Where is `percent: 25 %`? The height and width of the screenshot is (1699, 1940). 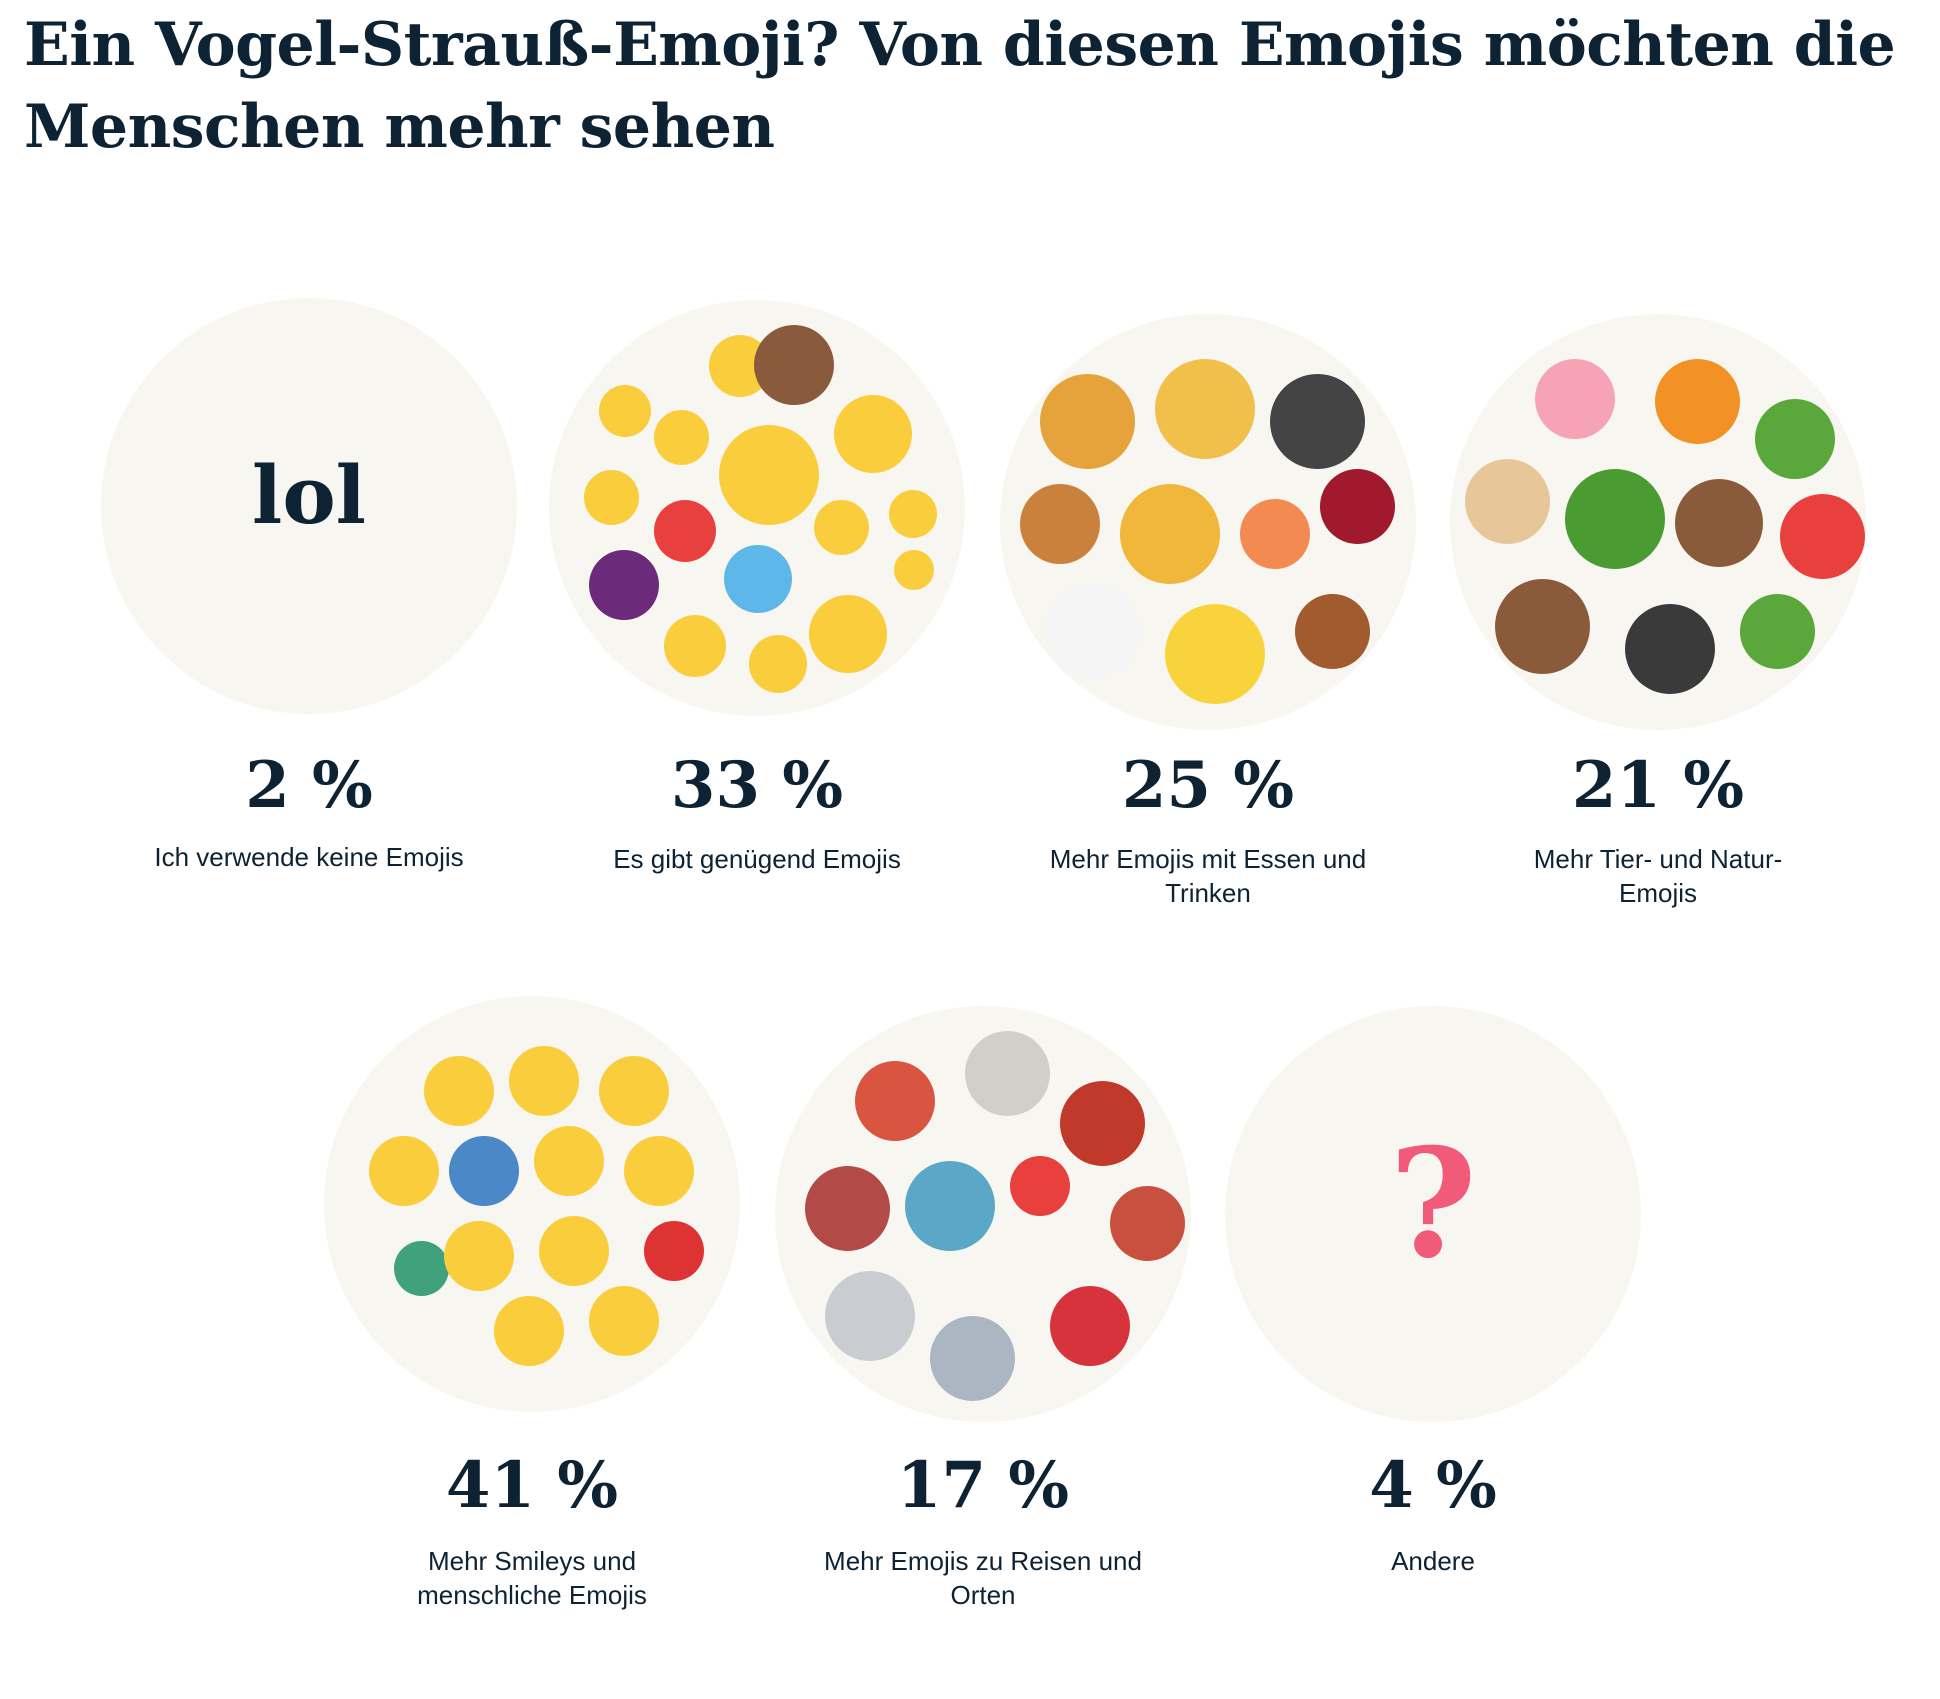 percent: 25 % is located at coordinates (1208, 785).